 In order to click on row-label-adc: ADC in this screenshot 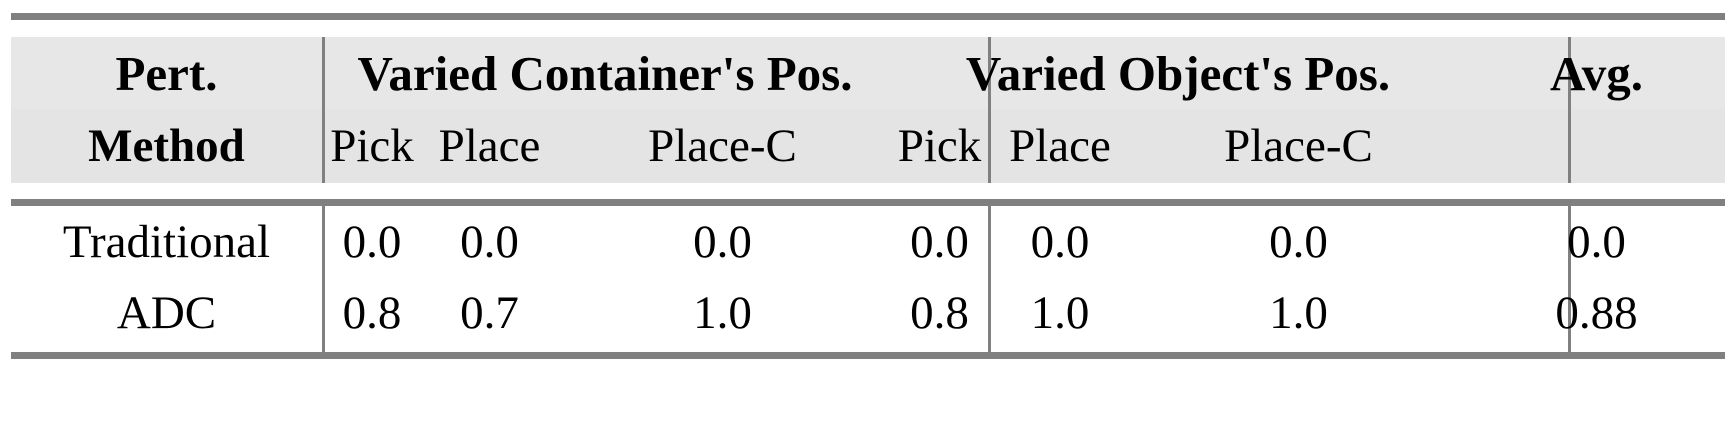, I will do `click(166, 312)`.